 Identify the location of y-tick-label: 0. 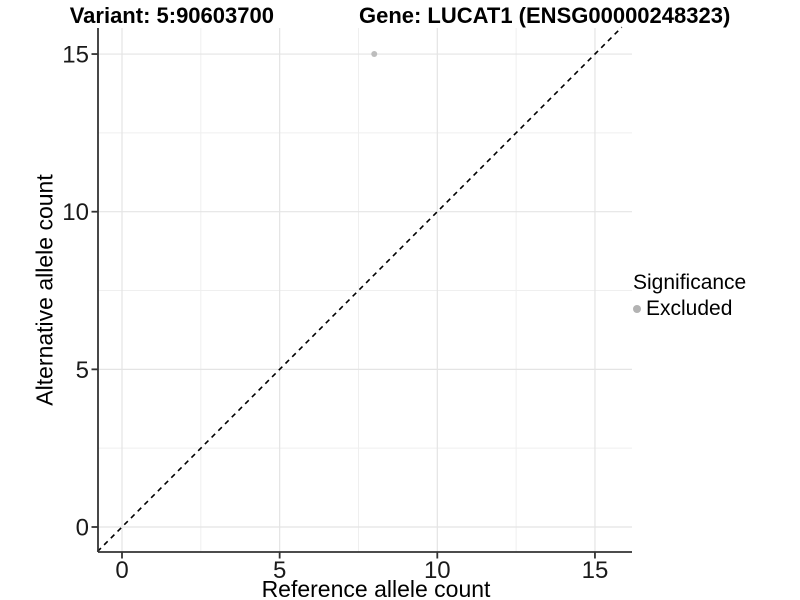
(82, 528).